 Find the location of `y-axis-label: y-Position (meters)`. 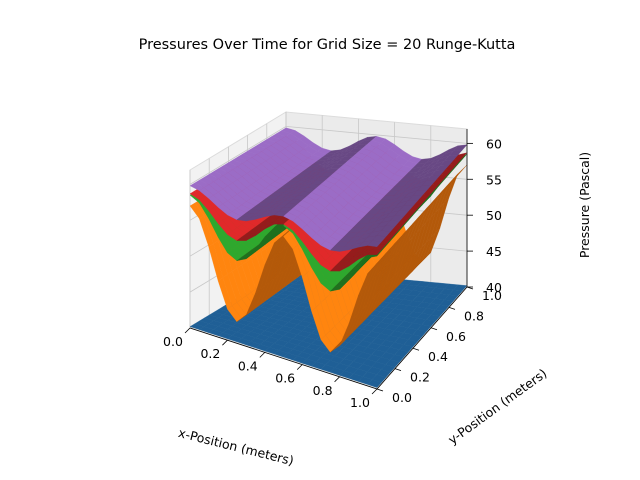

y-axis-label: y-Position (meters) is located at coordinates (497, 407).